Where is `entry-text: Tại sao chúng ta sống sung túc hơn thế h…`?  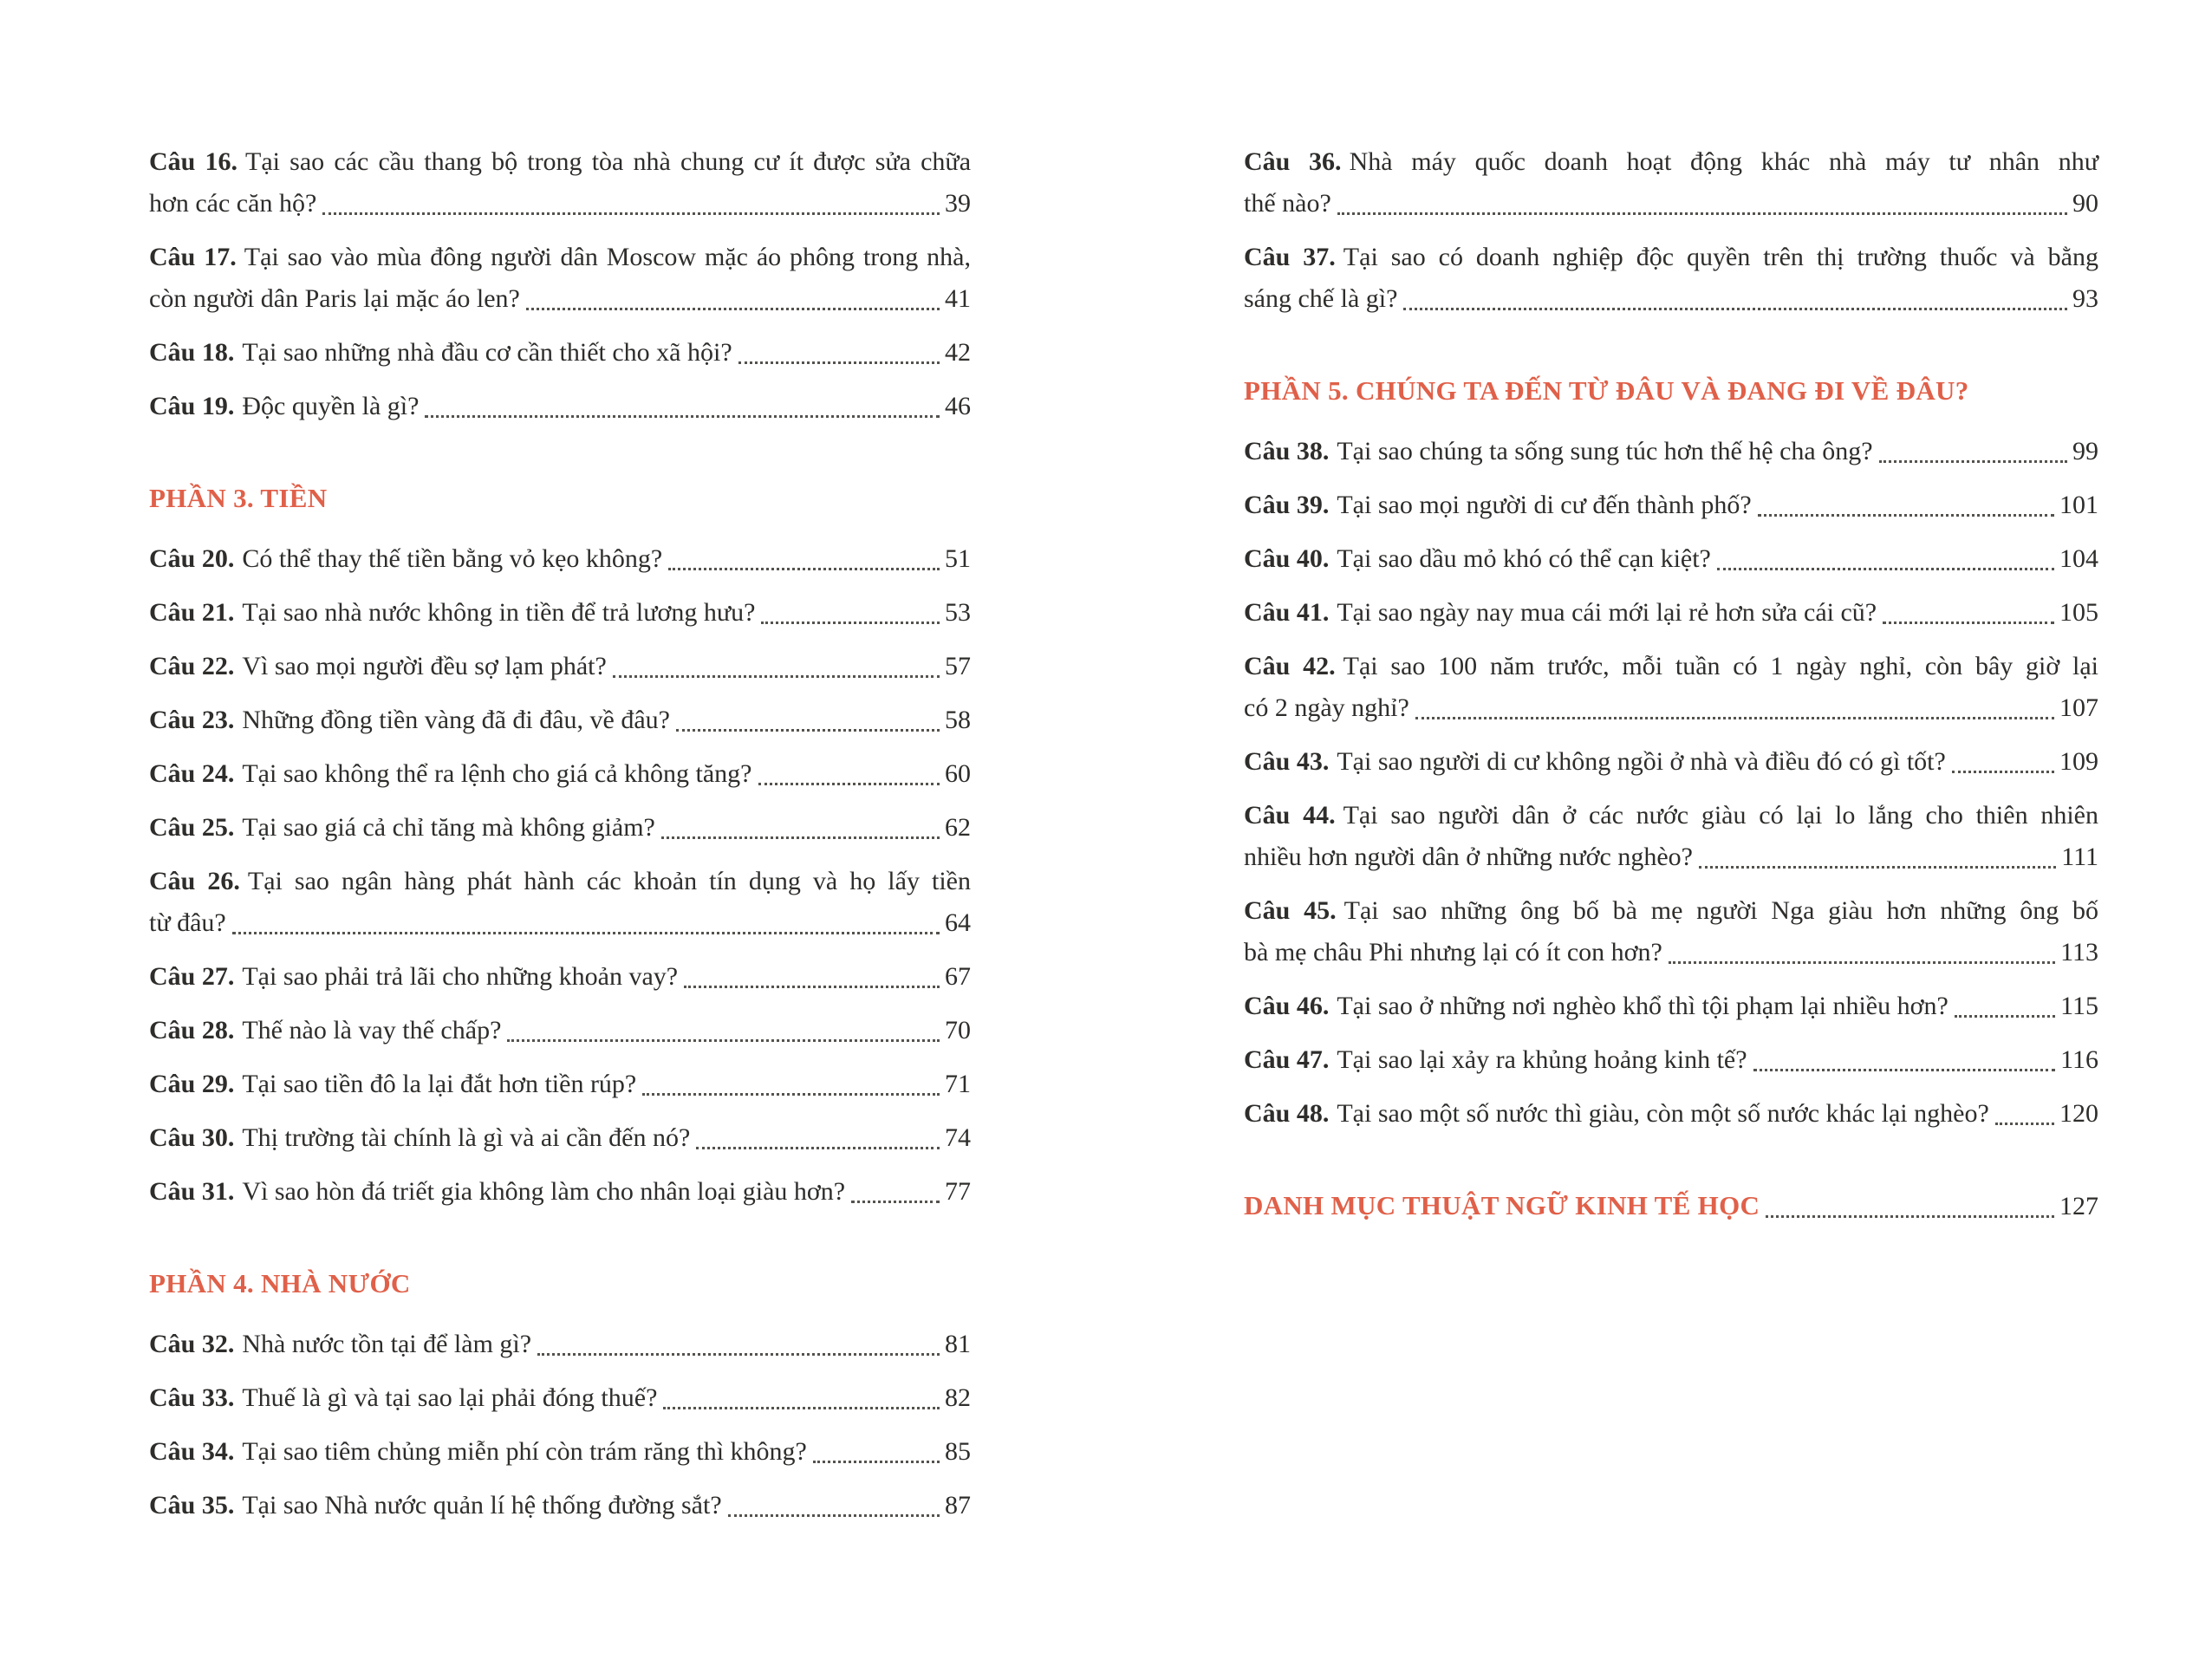
entry-text: Tại sao chúng ta sống sung túc hơn thế h… is located at coordinates (1605, 451).